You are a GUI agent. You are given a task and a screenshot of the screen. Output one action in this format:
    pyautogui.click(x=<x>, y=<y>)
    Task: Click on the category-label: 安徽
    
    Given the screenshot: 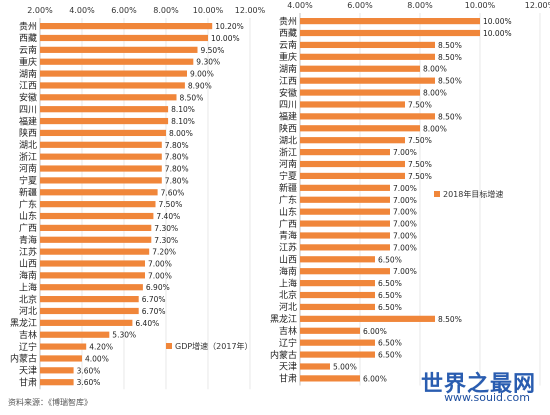 What is the action you would take?
    pyautogui.click(x=28, y=98)
    